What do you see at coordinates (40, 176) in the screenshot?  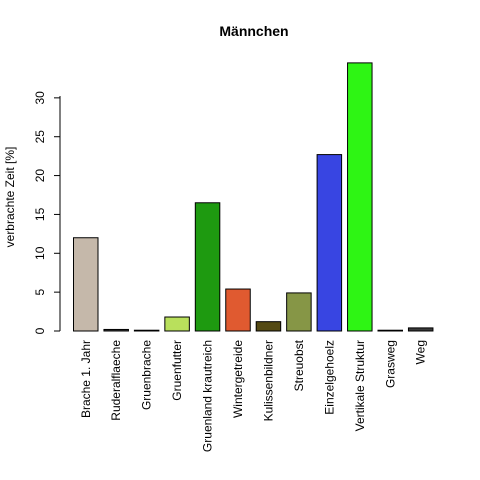 I see `y-tick-label: 20` at bounding box center [40, 176].